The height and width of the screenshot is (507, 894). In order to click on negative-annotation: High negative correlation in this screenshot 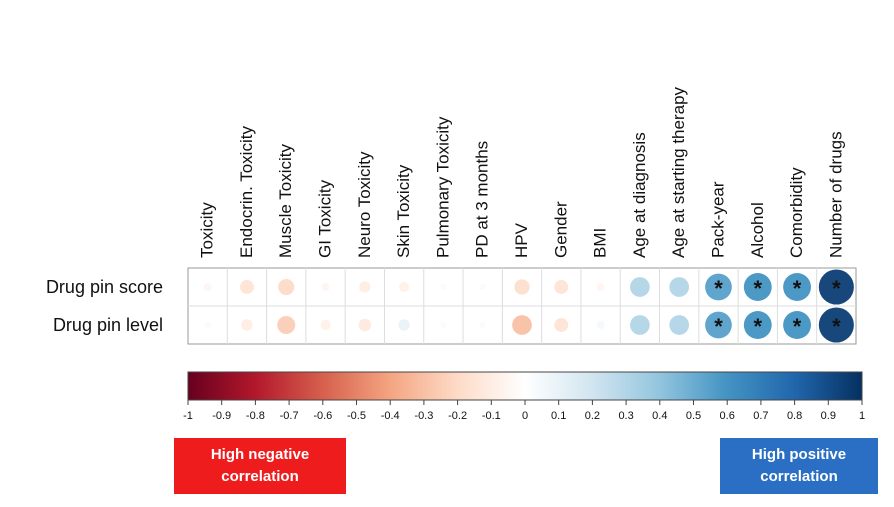, I will do `click(260, 466)`.